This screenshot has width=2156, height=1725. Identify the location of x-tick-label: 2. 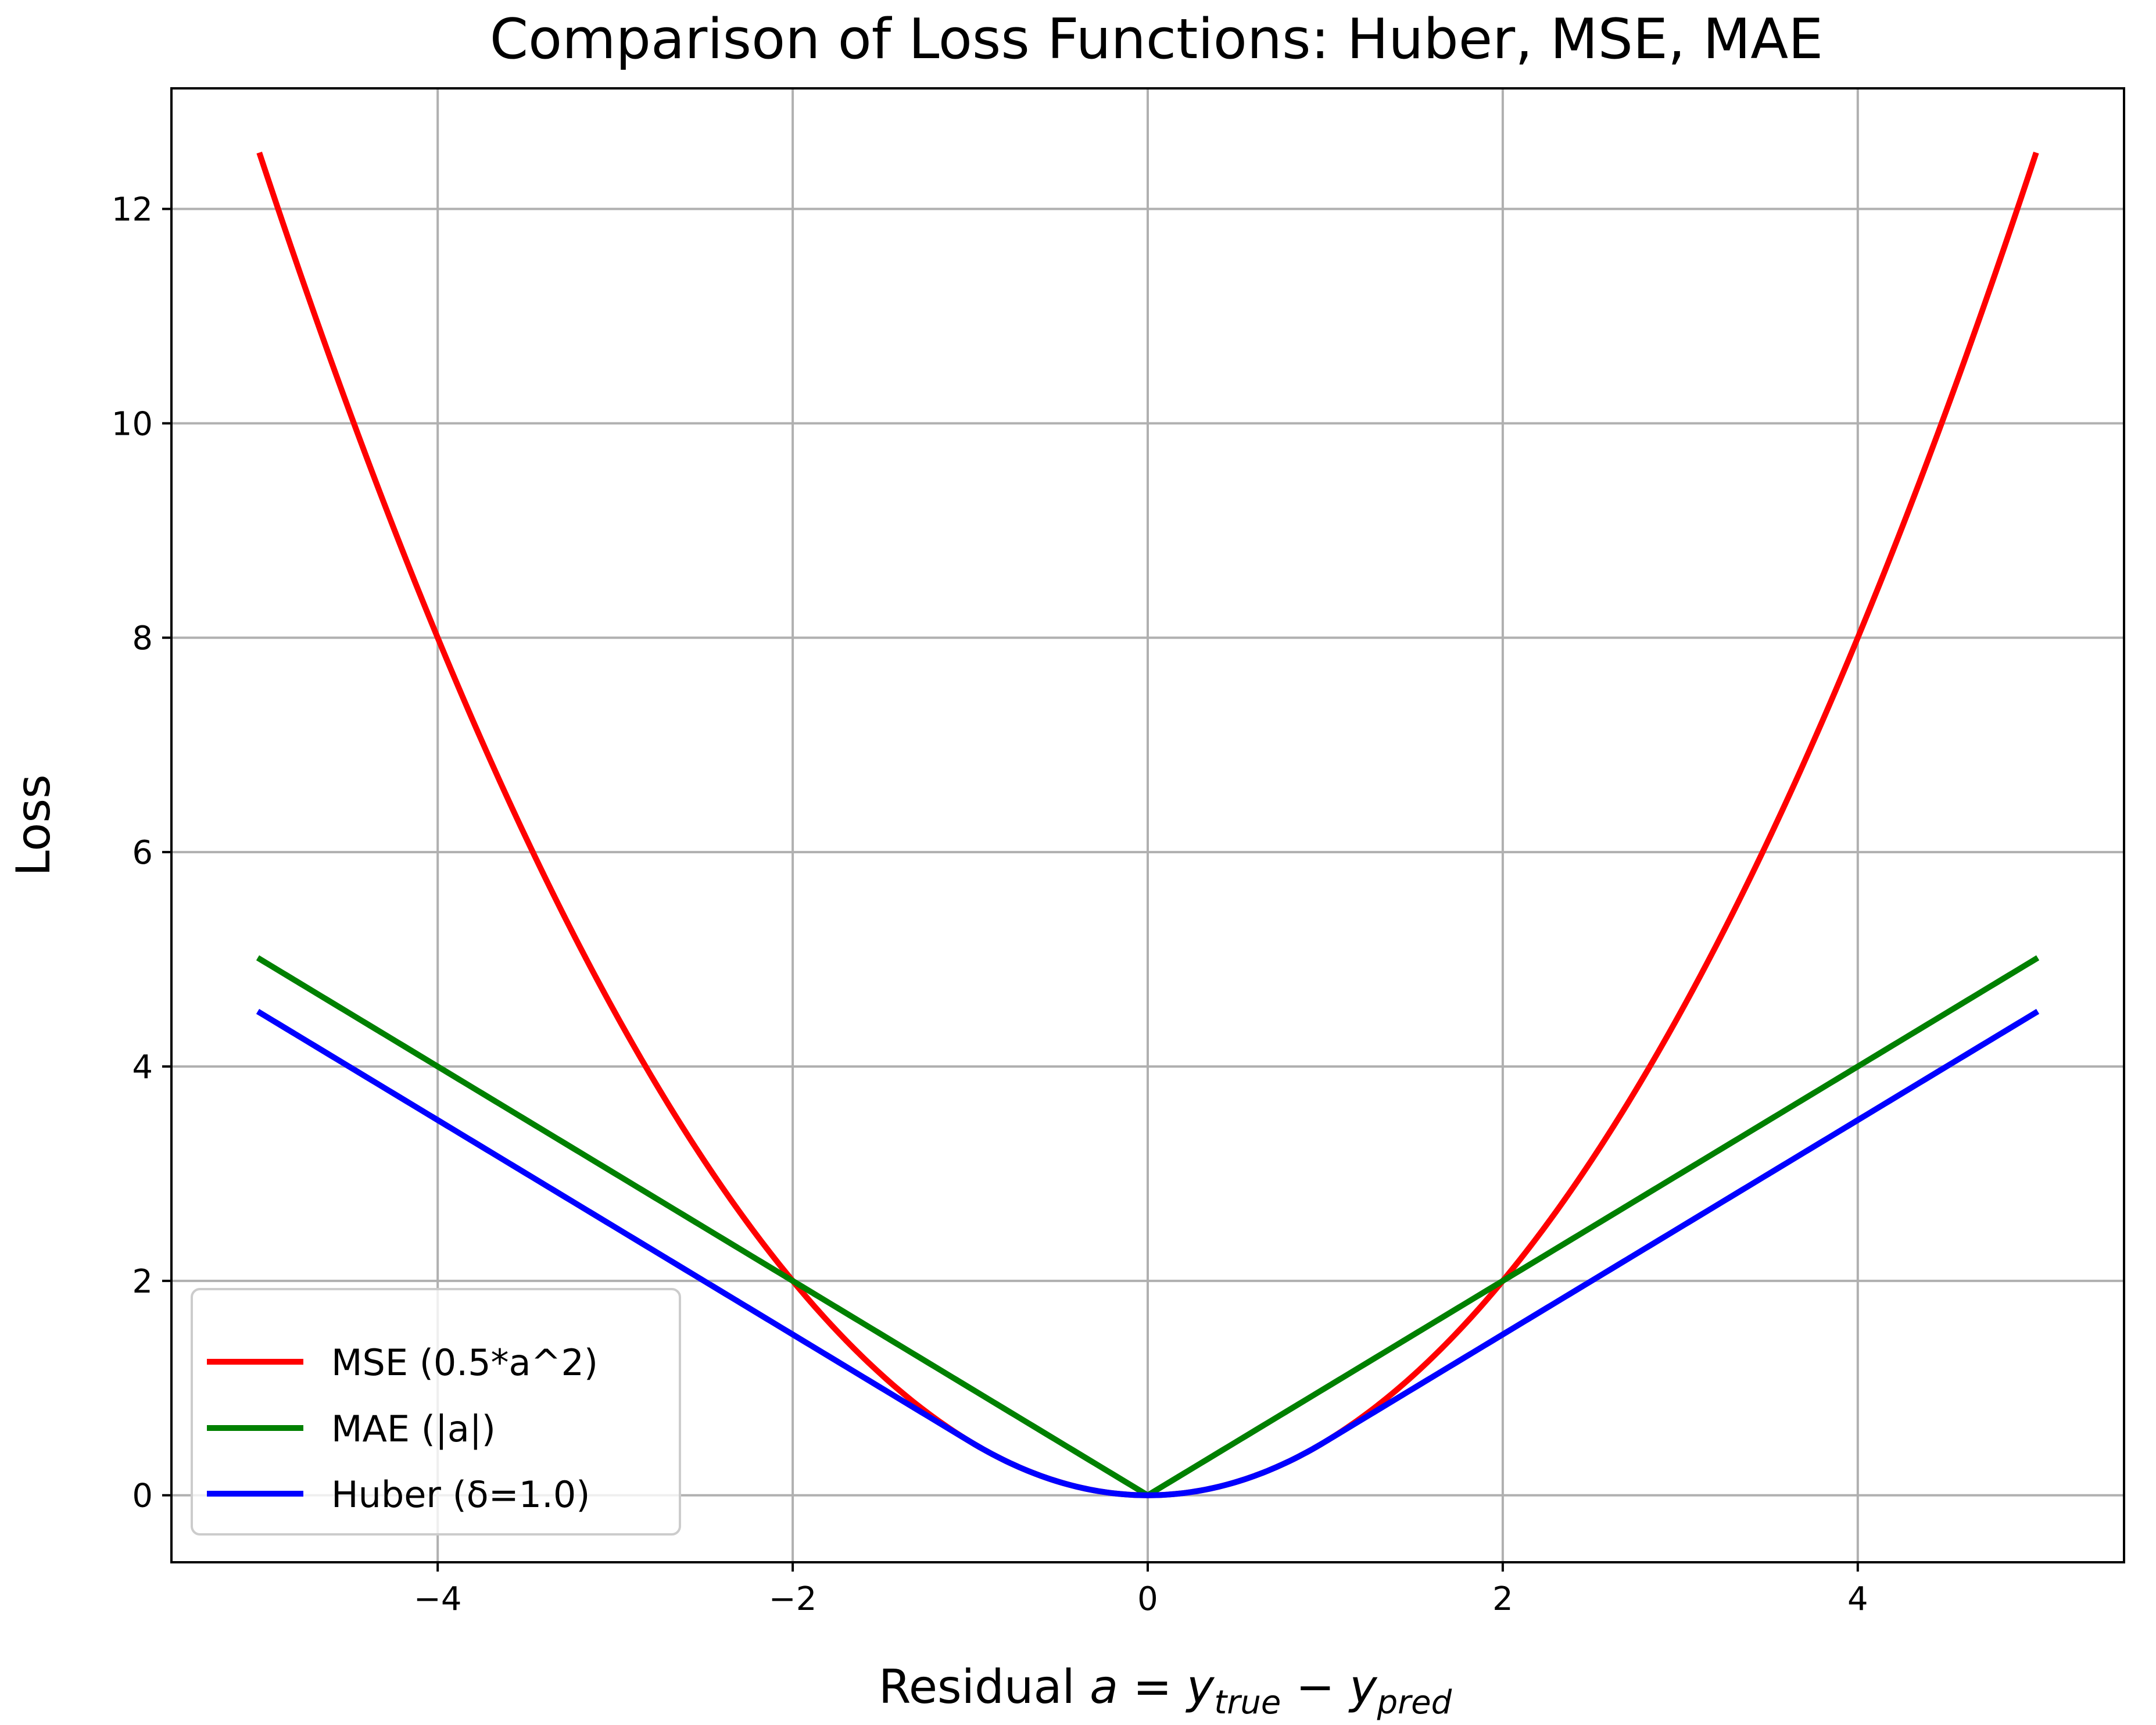
(1502, 1599).